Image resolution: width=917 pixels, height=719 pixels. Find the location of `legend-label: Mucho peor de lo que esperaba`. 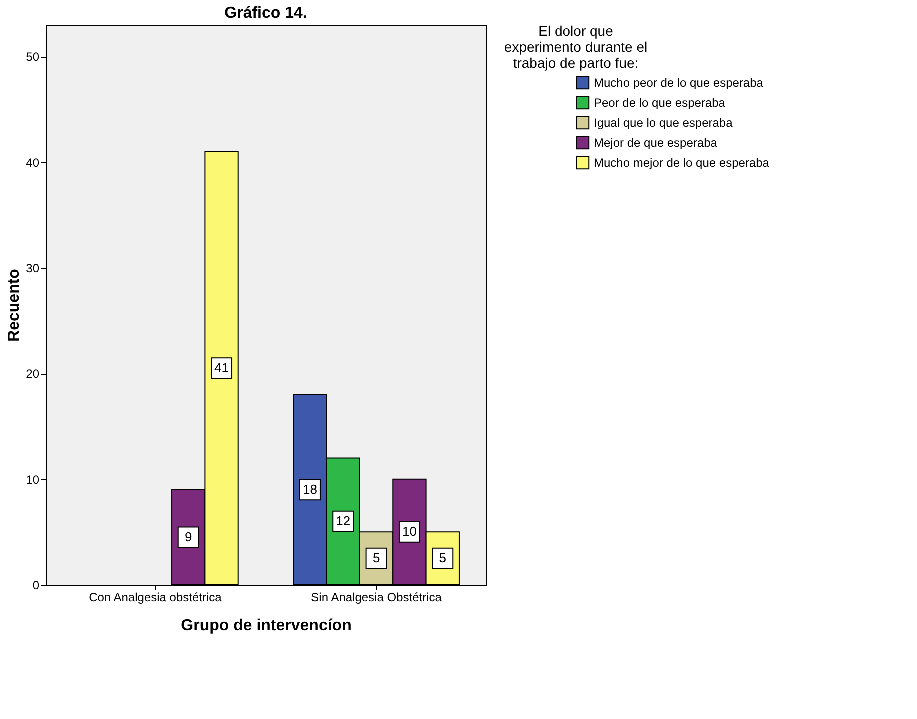

legend-label: Mucho peor de lo que esperaba is located at coordinates (679, 83).